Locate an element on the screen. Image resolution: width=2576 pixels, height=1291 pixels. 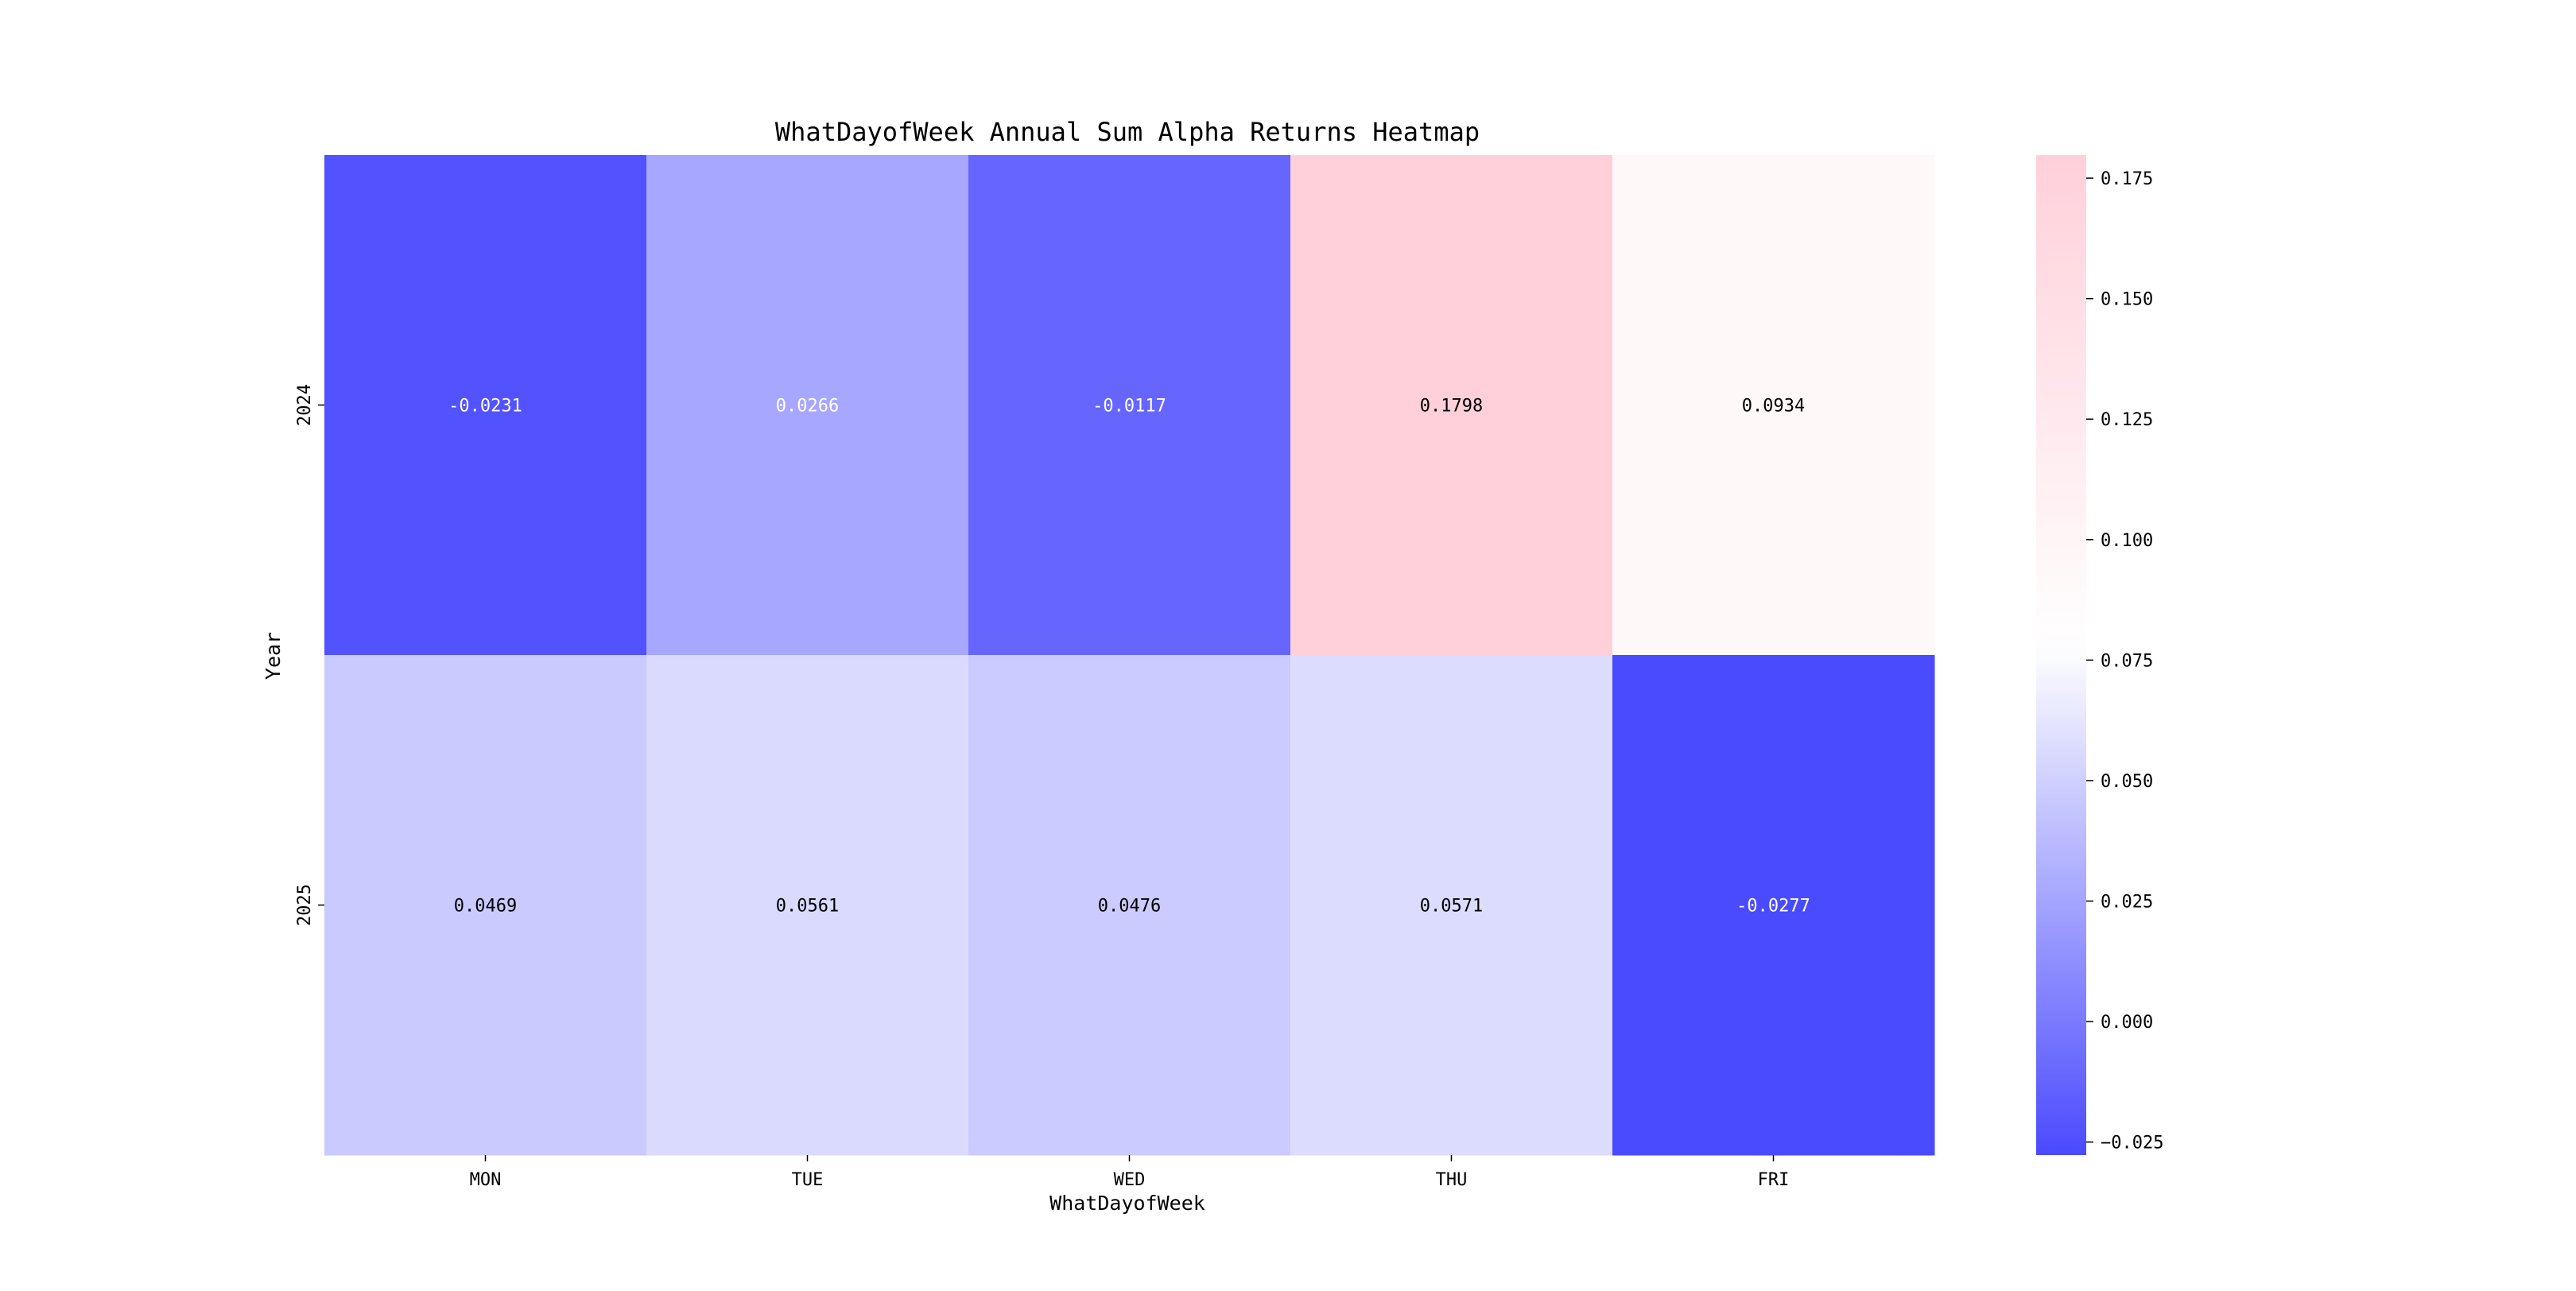
colorbar-tick-label: 0.050 is located at coordinates (2127, 782).